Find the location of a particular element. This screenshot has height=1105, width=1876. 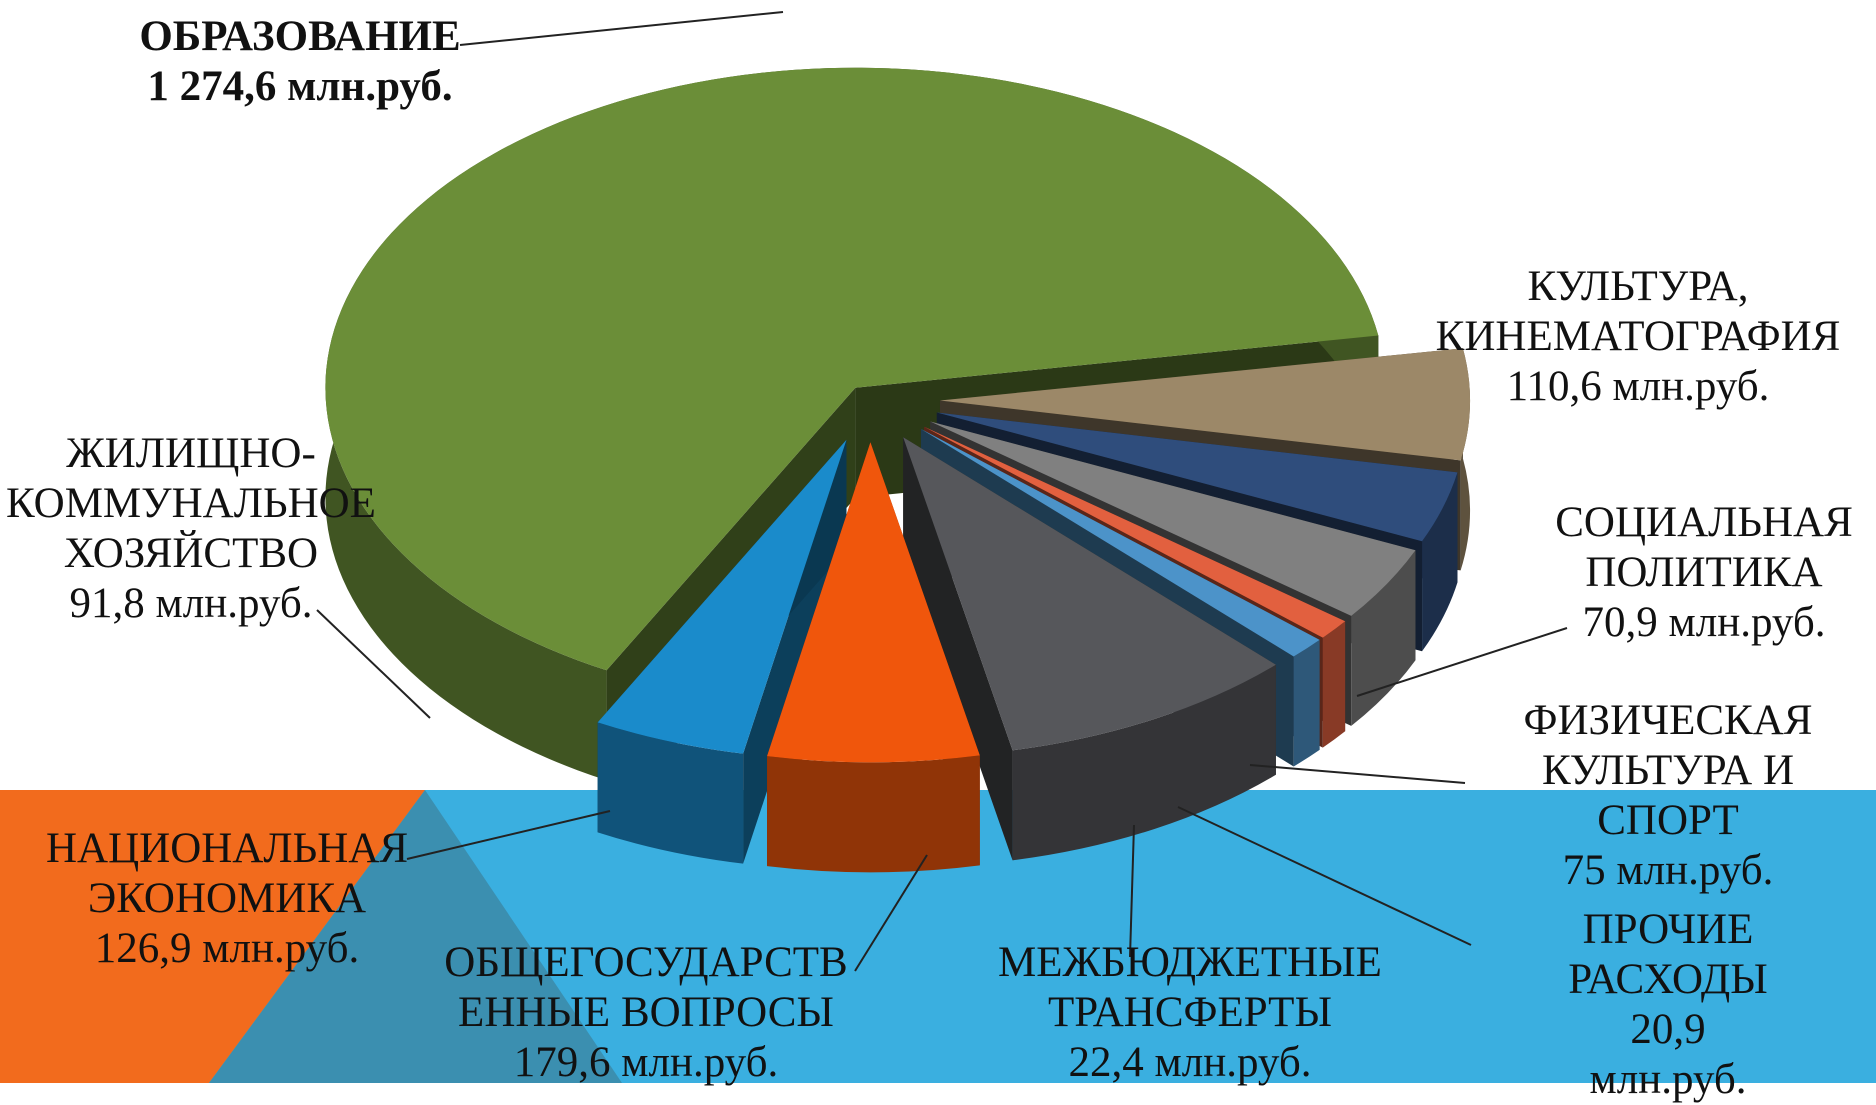

background-corner is located at coordinates (212, 936).